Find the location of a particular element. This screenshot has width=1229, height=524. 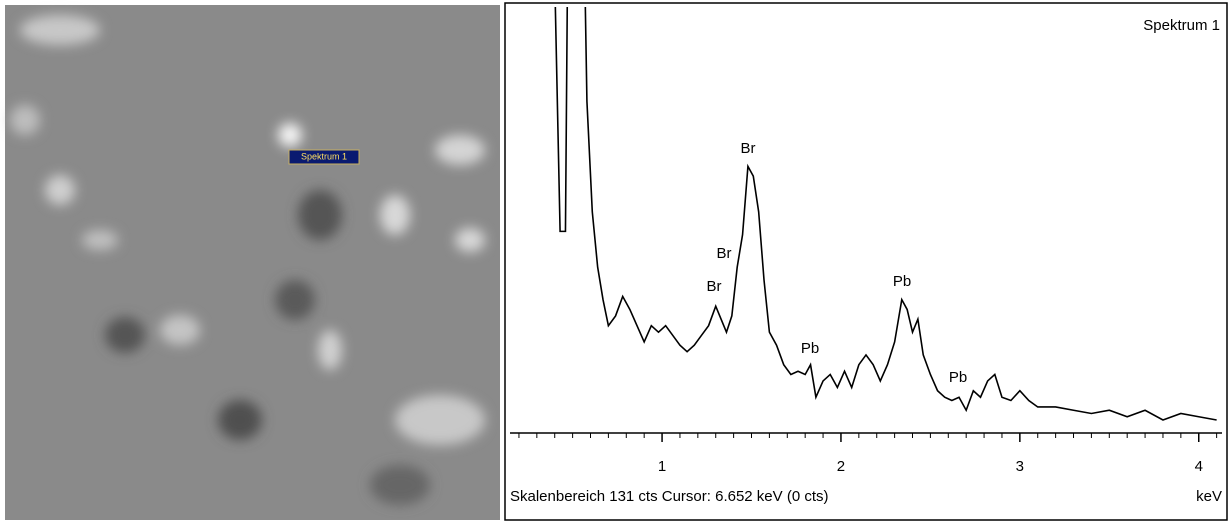

legend-entry: Spektrum 1 is located at coordinates (1181, 25).